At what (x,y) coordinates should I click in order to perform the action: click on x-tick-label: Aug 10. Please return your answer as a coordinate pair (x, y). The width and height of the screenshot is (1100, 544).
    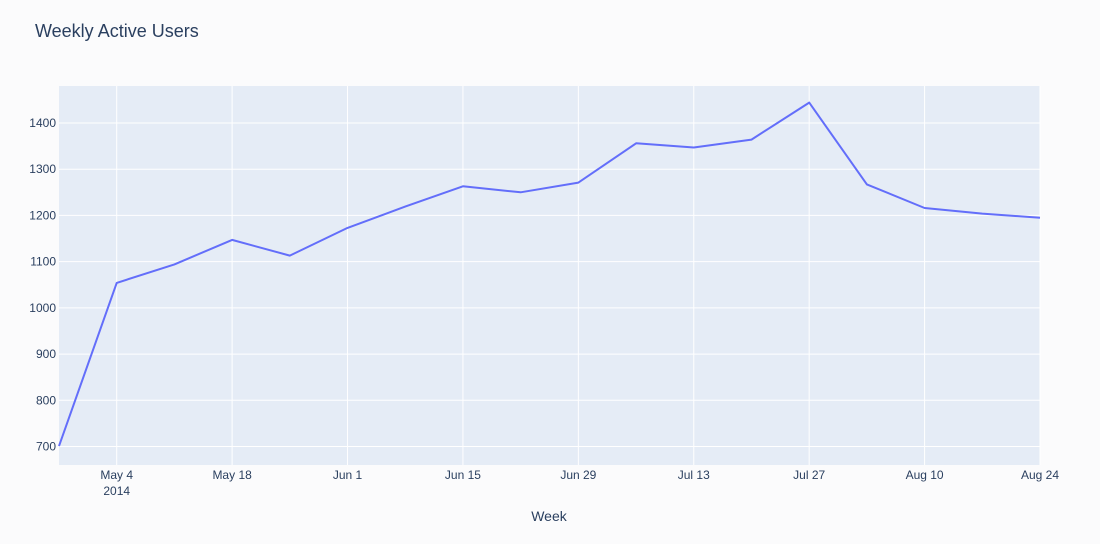
    Looking at the image, I should click on (925, 475).